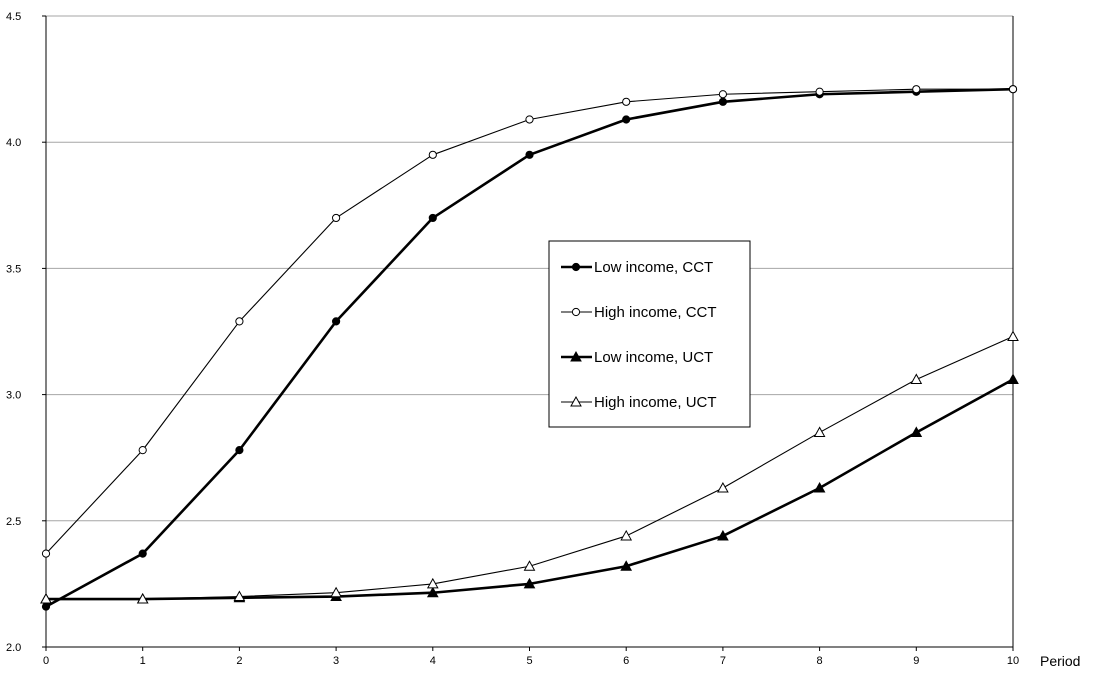  Describe the element at coordinates (433, 661) in the screenshot. I see `x-tick-label: 4` at that location.